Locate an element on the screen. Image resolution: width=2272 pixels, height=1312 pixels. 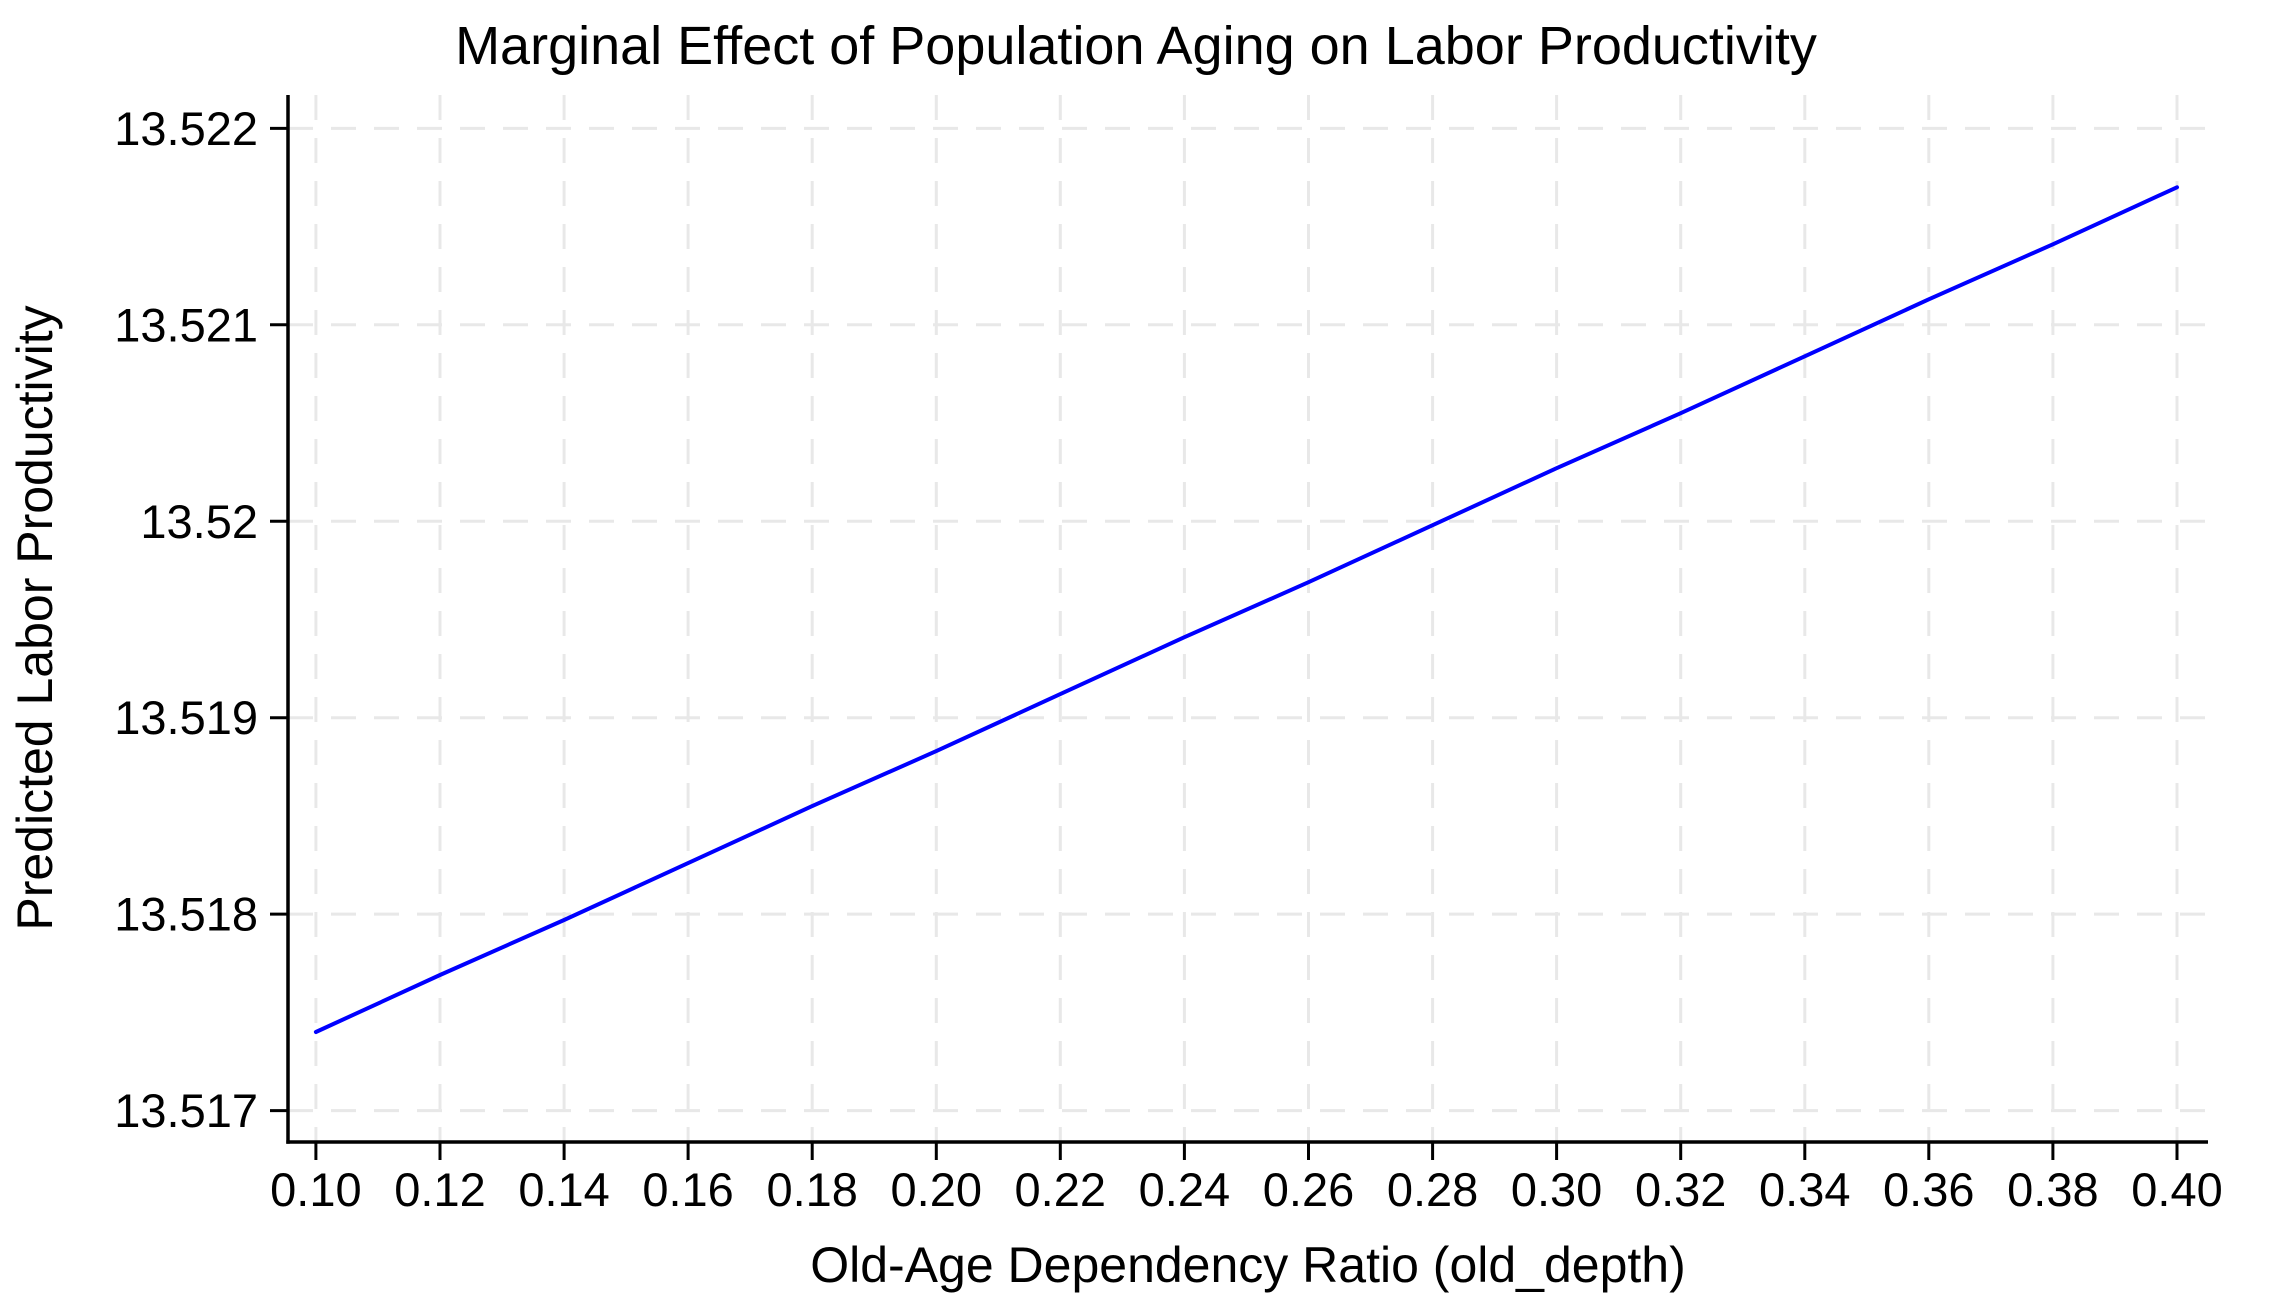
x-tick-label-0.26: 0.26 is located at coordinates (1308, 1189).